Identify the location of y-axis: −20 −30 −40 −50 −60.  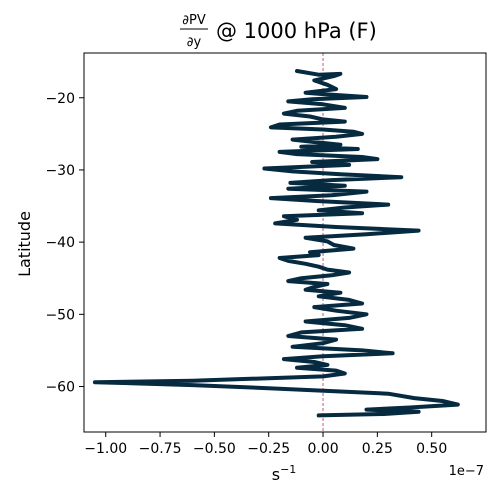
(64, 243).